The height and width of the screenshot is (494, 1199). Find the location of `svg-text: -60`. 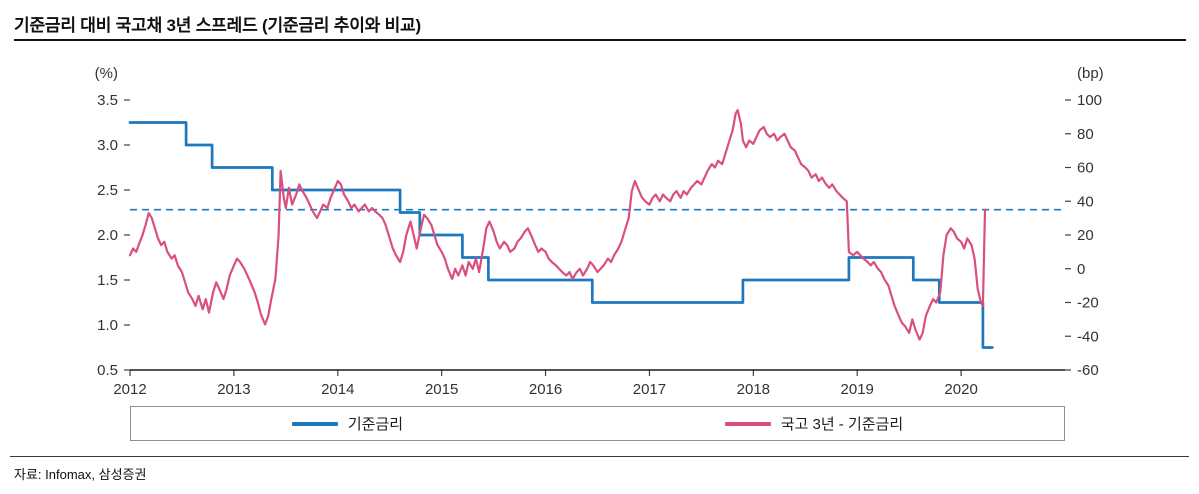

svg-text: -60 is located at coordinates (1088, 370).